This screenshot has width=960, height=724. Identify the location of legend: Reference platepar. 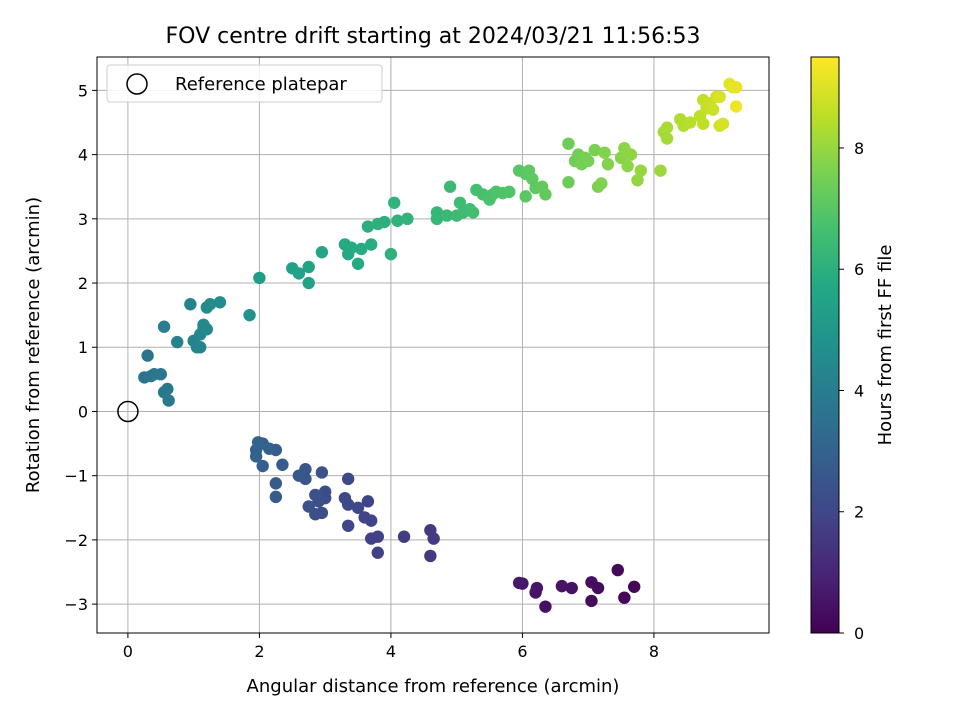
(244, 83).